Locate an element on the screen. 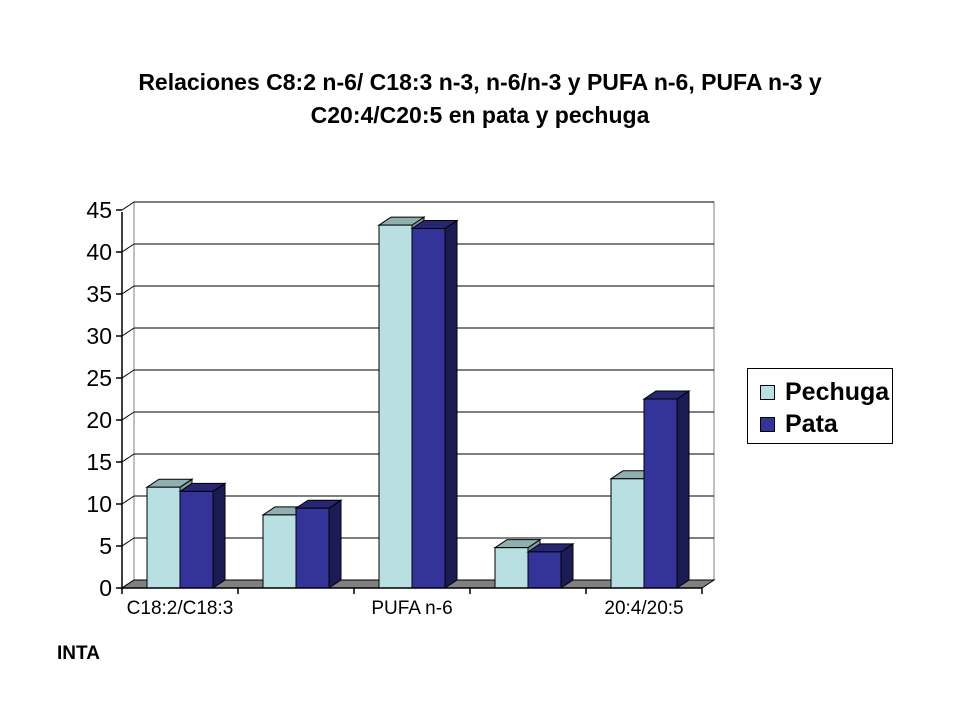 This screenshot has height=720, width=960. y-tick-label-9: 45 is located at coordinates (99, 210).